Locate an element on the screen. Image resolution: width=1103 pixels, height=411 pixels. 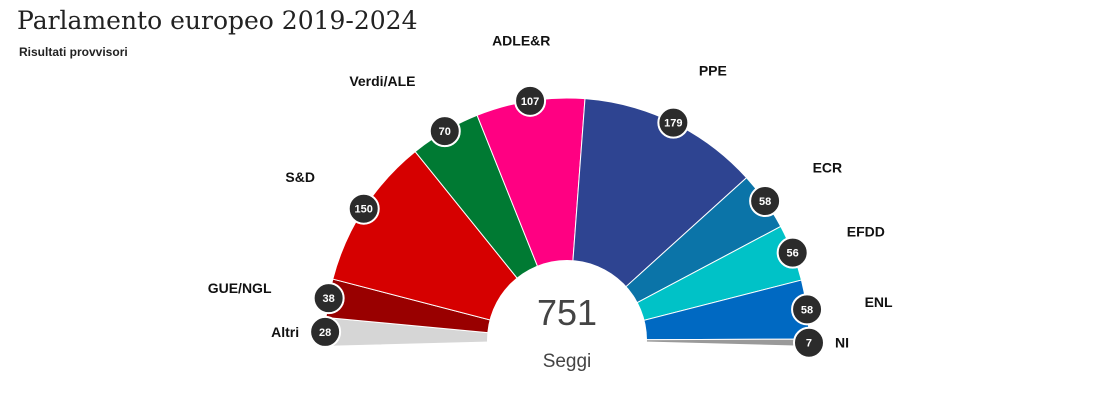
total-seats-value: 751 is located at coordinates (567, 312).